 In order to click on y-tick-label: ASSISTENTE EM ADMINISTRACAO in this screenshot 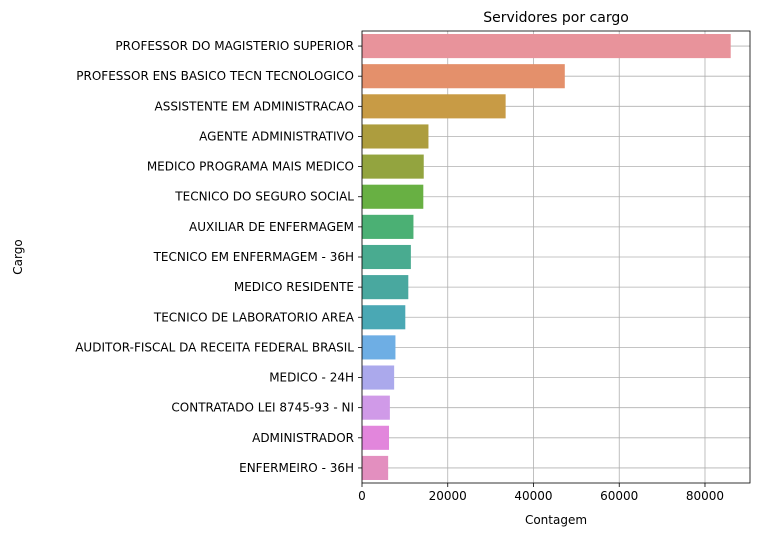, I will do `click(254, 106)`.